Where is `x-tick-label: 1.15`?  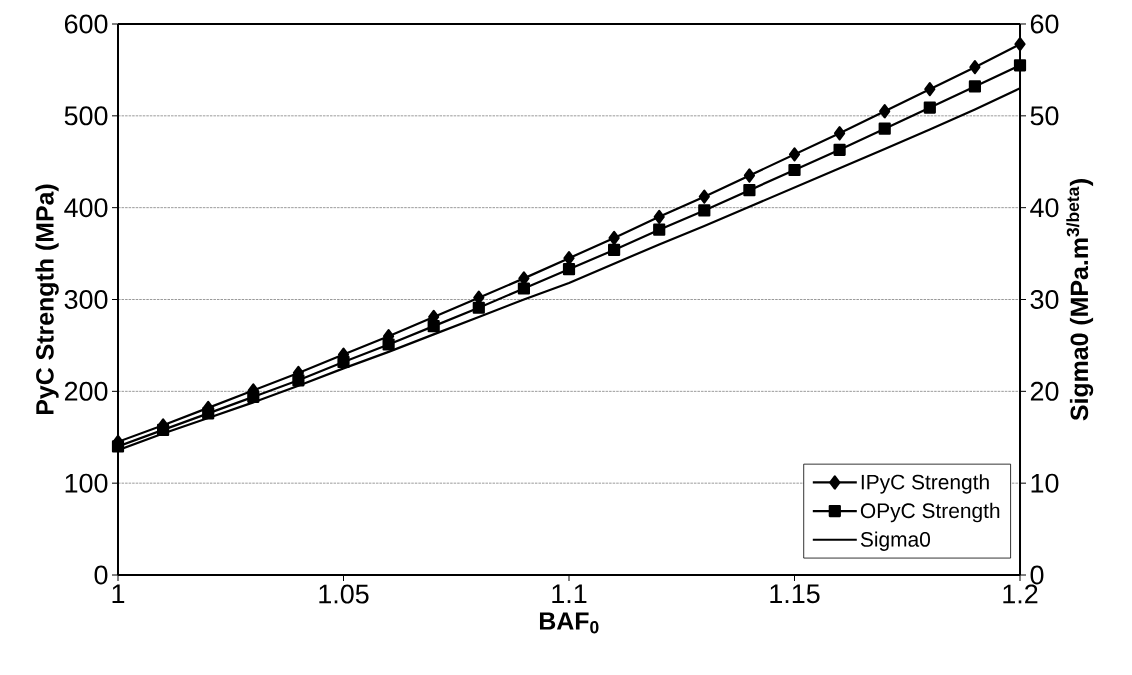 x-tick-label: 1.15 is located at coordinates (795, 594).